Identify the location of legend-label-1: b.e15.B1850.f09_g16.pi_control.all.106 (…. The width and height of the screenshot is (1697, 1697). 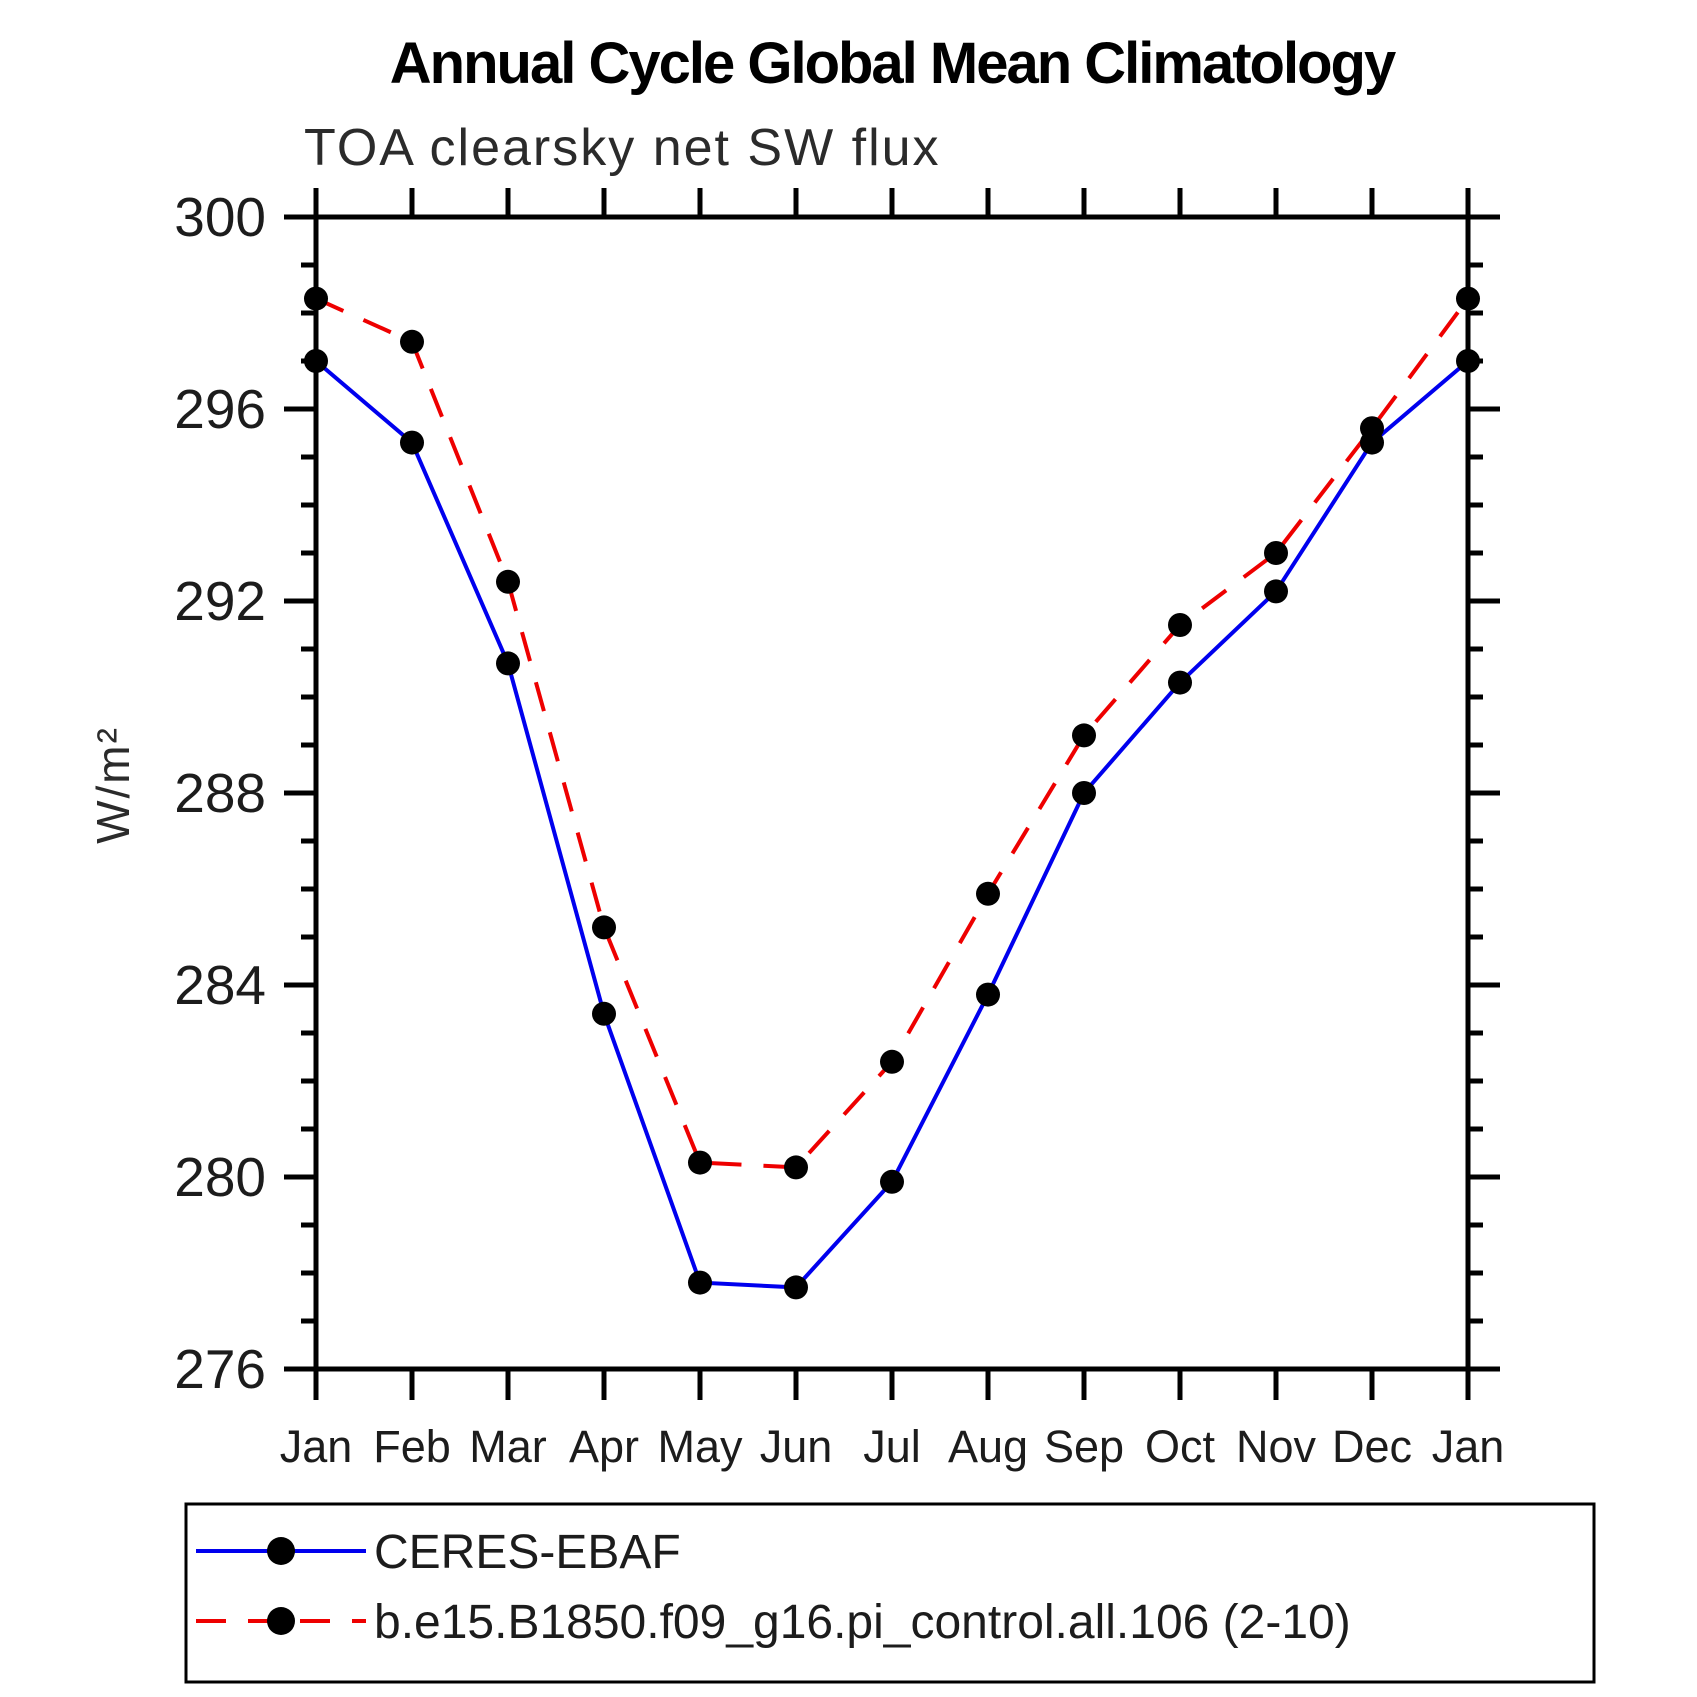
(862, 1622).